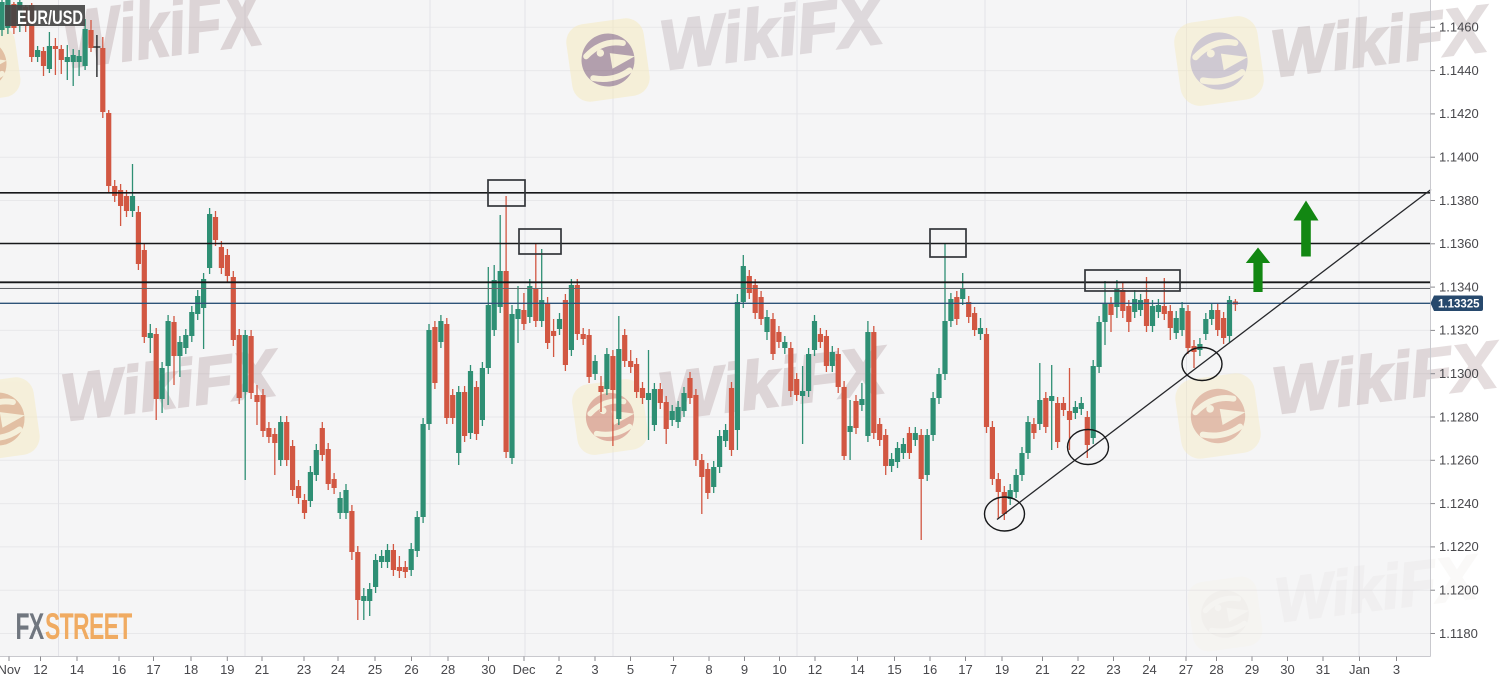  Describe the element at coordinates (1078, 669) in the screenshot. I see `svg-text: 22` at that location.